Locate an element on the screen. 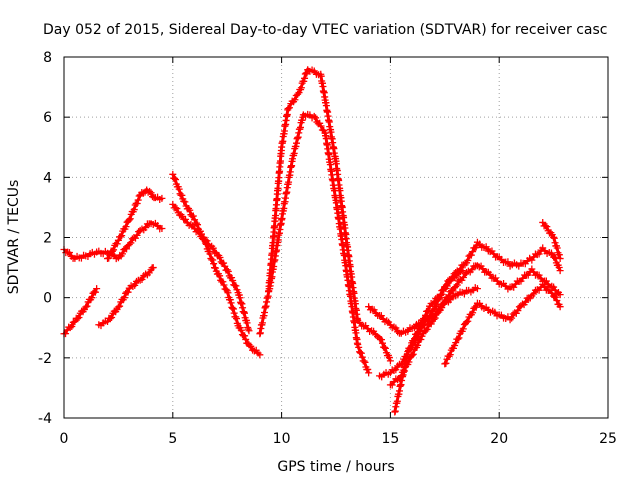 Image resolution: width=640 pixels, height=484 pixels. y-tick-label: 0 is located at coordinates (47, 299).